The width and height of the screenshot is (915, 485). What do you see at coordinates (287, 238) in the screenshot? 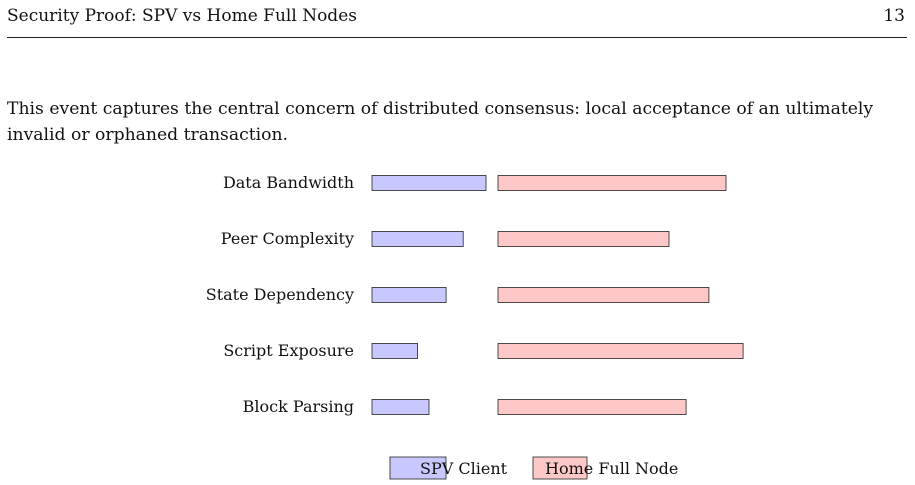
I see `category-label-peer-complexity: Peer Complexity` at bounding box center [287, 238].